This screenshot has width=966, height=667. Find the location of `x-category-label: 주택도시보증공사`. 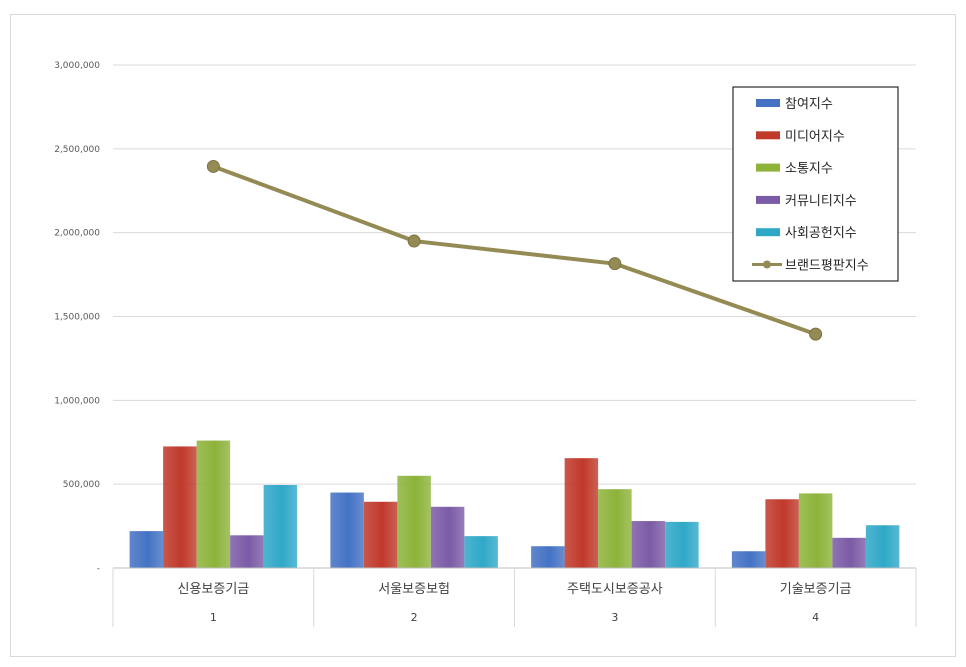

x-category-label: 주택도시보증공사 is located at coordinates (615, 589).